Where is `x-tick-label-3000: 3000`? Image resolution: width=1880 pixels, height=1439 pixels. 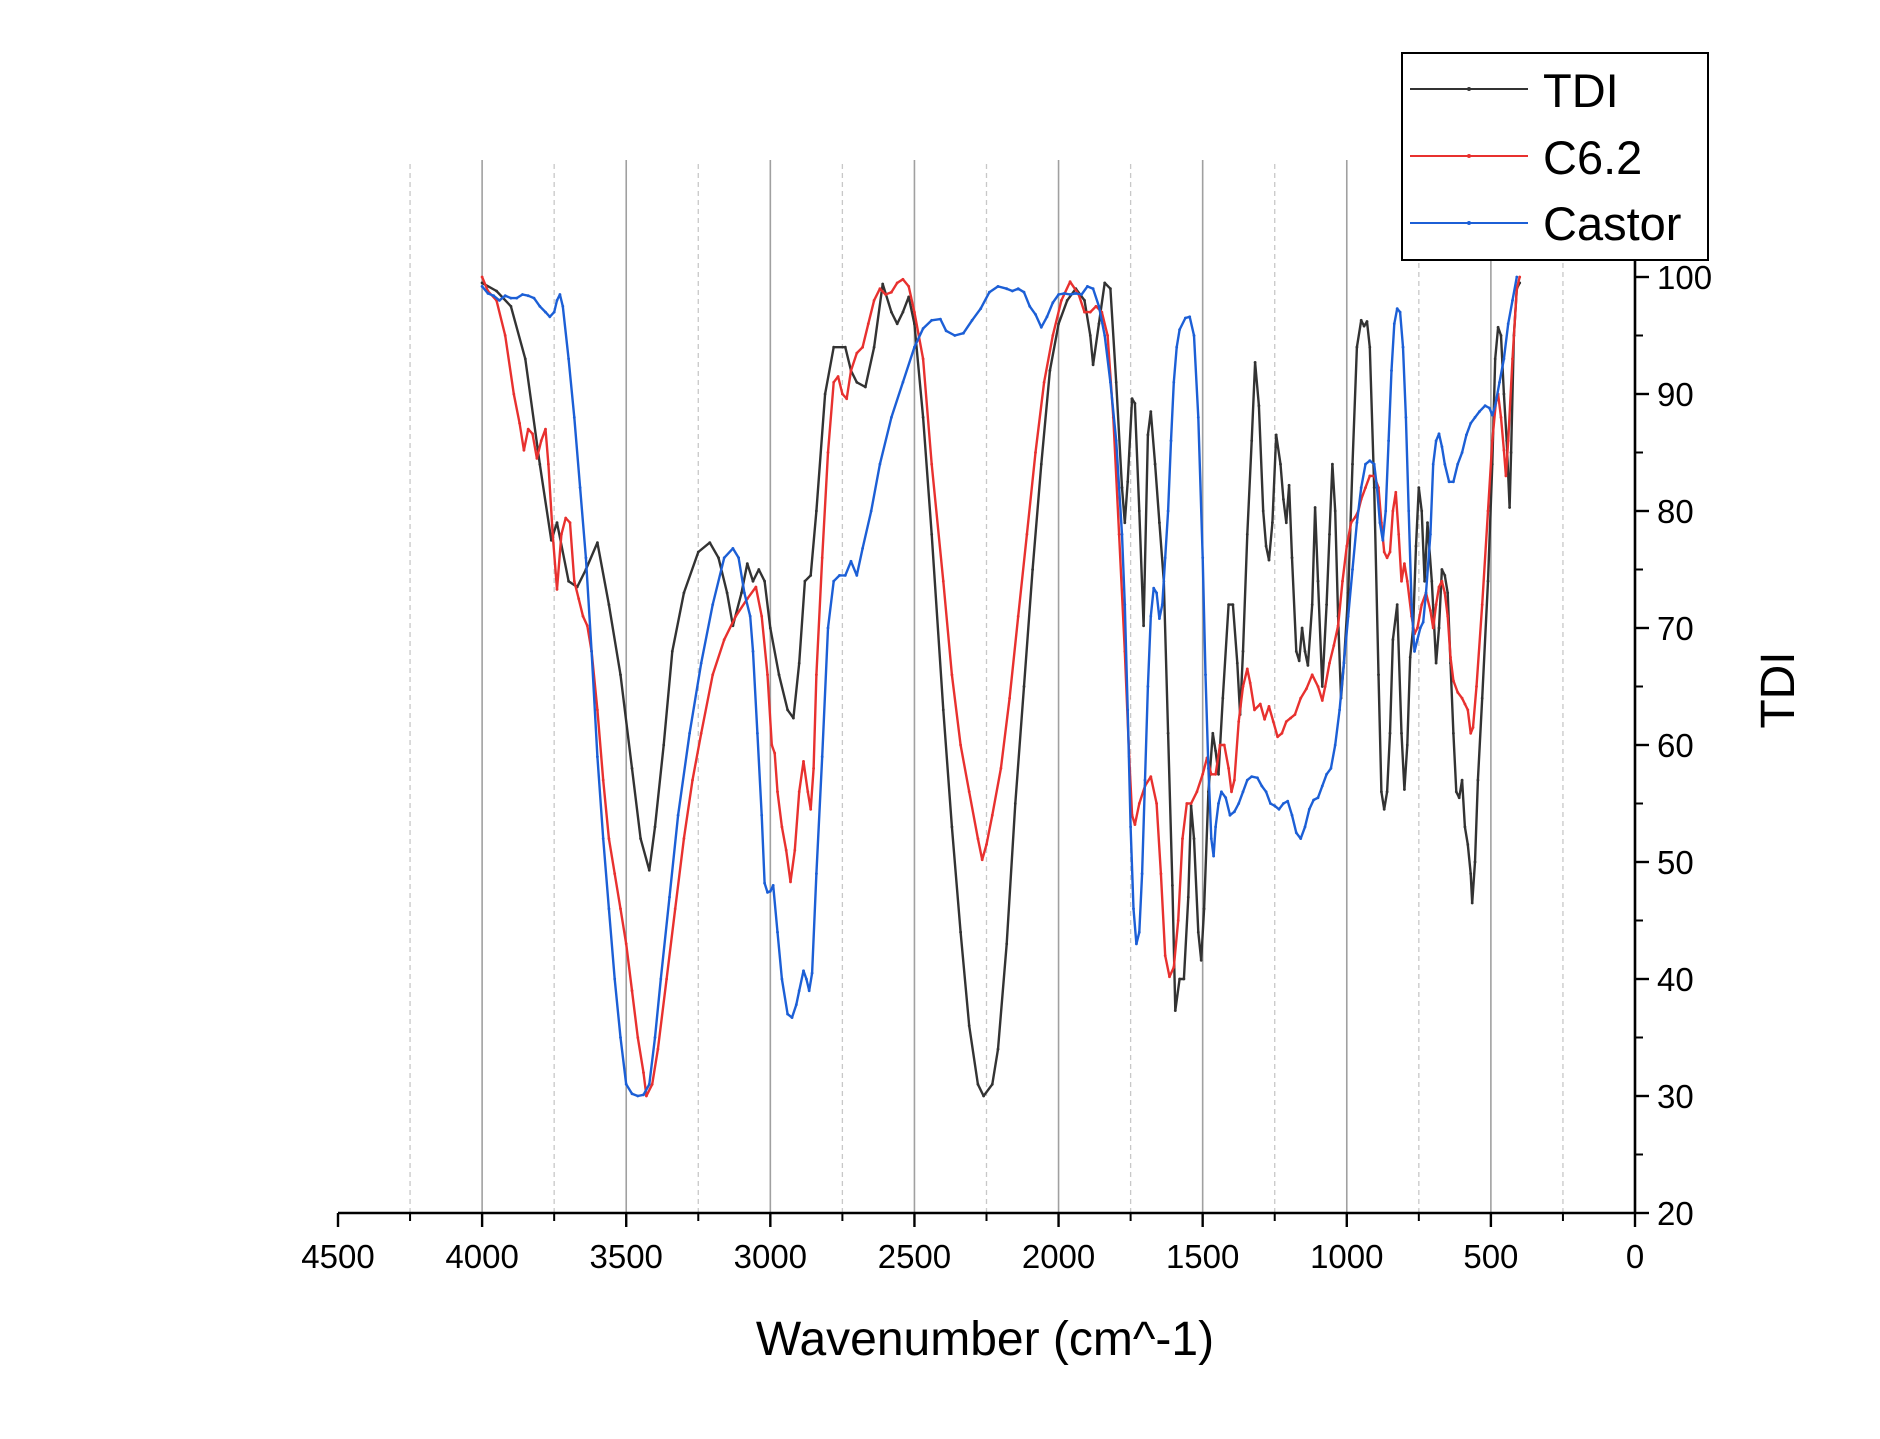
x-tick-label-3000: 3000 is located at coordinates (770, 1256).